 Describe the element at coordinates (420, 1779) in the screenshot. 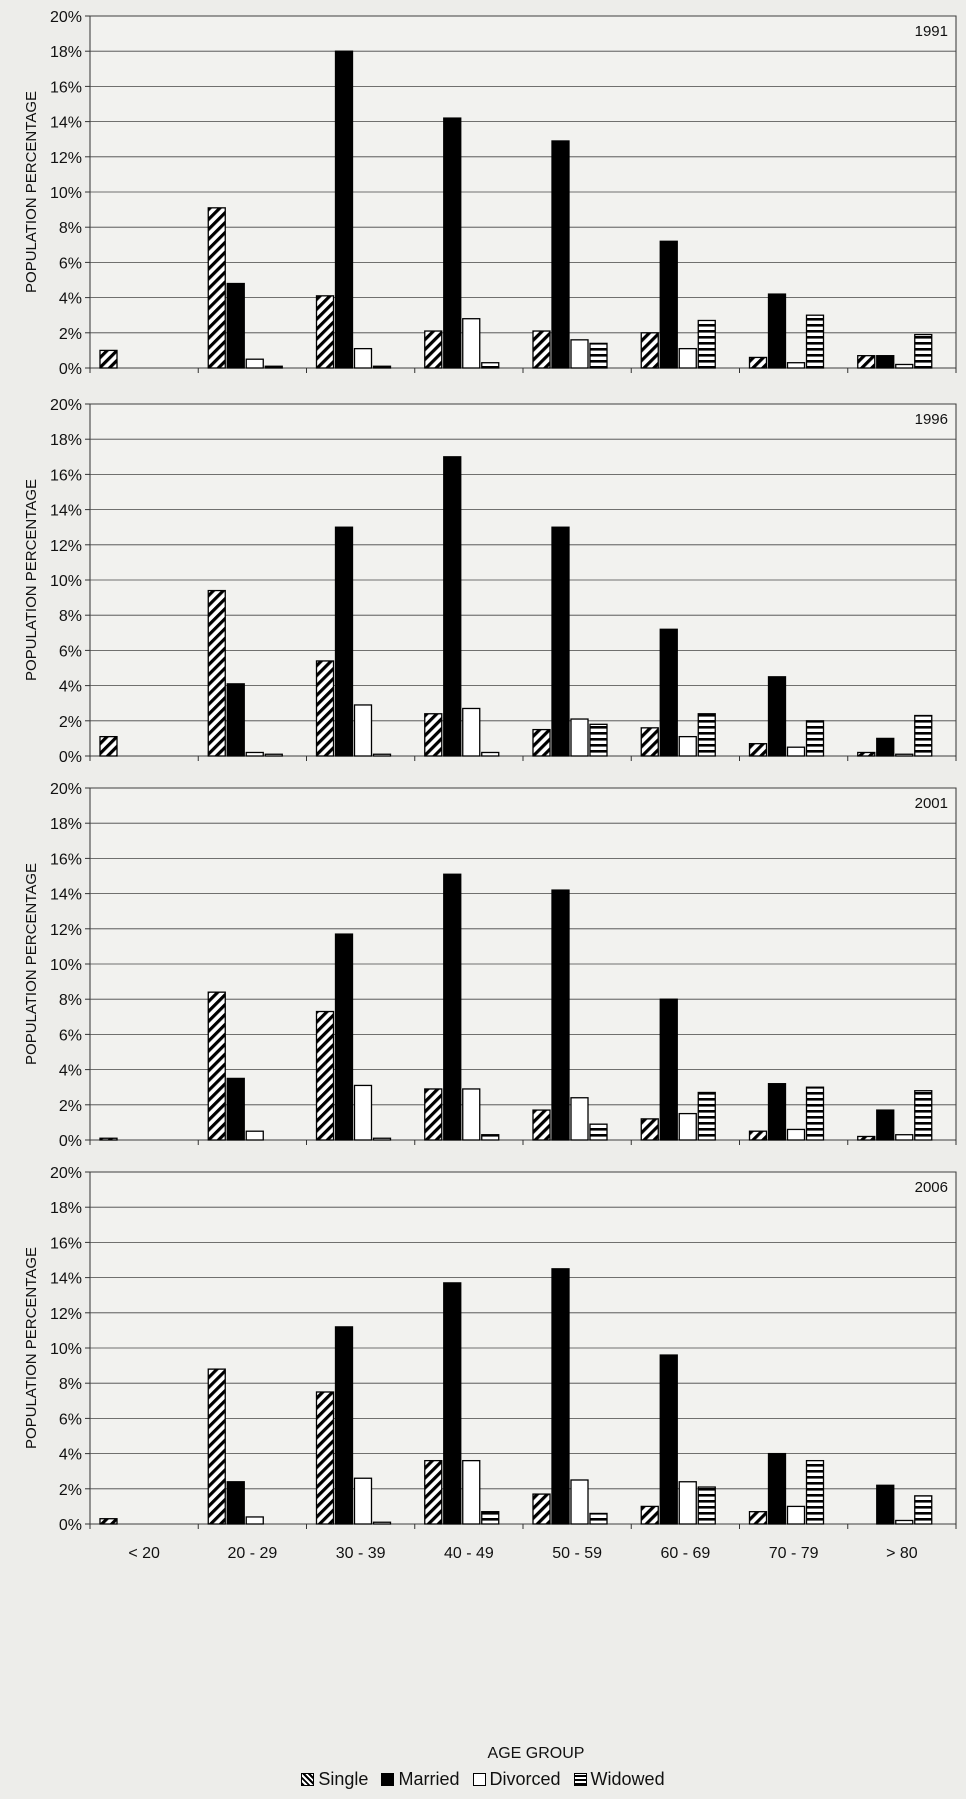

I see `legend-item-married: Married` at that location.